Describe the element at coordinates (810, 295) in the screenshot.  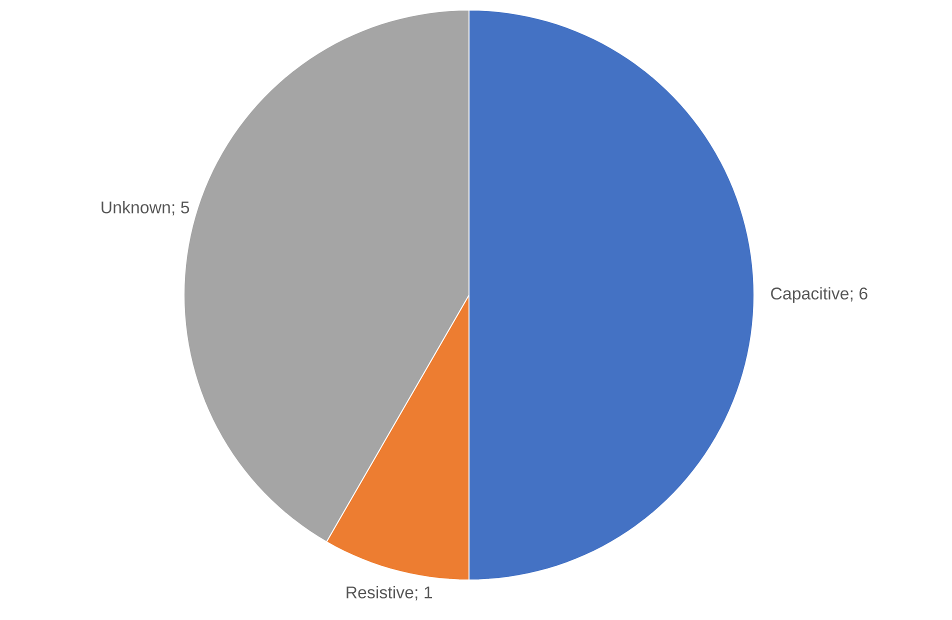
I see `slice-label: Capacitive` at that location.